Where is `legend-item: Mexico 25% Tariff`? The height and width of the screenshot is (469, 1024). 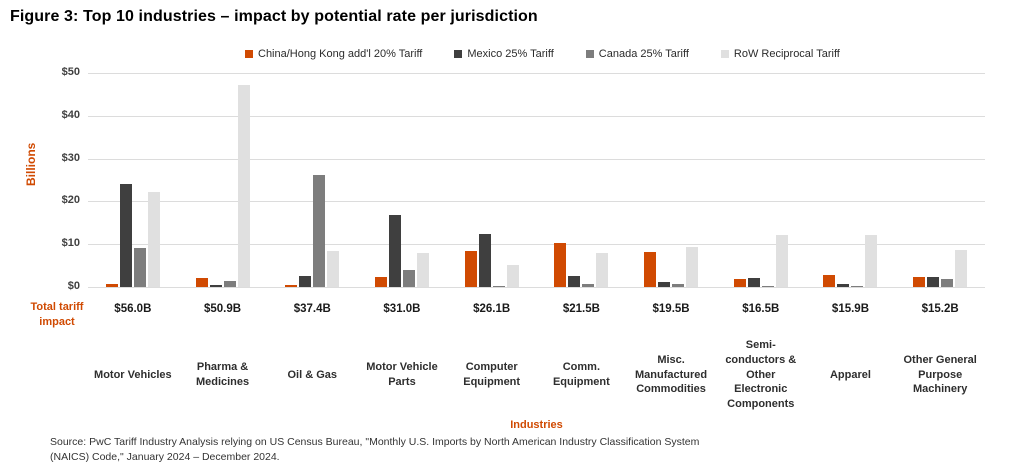
legend-item: Mexico 25% Tariff is located at coordinates (504, 54).